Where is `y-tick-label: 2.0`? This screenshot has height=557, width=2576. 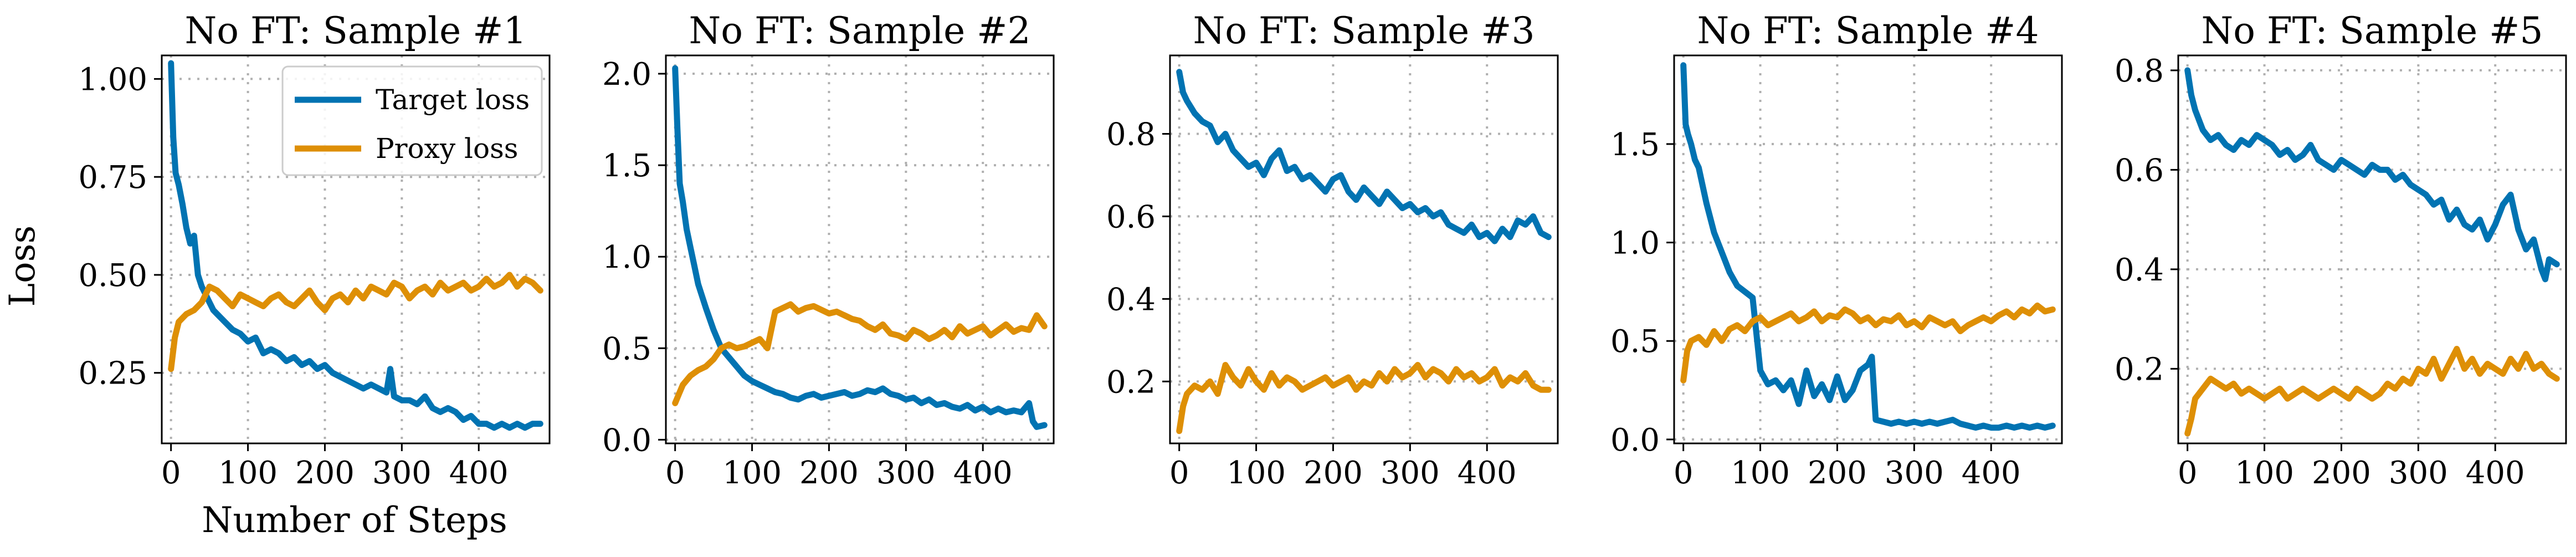
y-tick-label: 2.0 is located at coordinates (626, 75).